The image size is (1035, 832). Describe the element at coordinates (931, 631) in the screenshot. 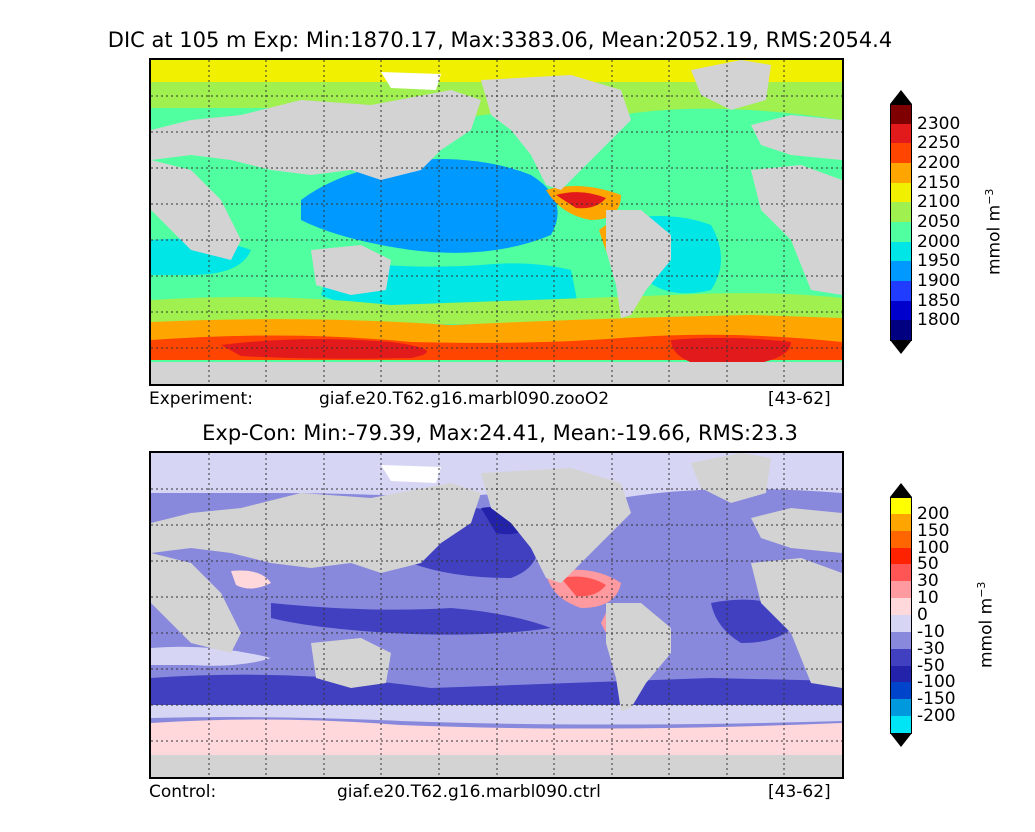

I see `colorbar-tick-label: -10` at that location.